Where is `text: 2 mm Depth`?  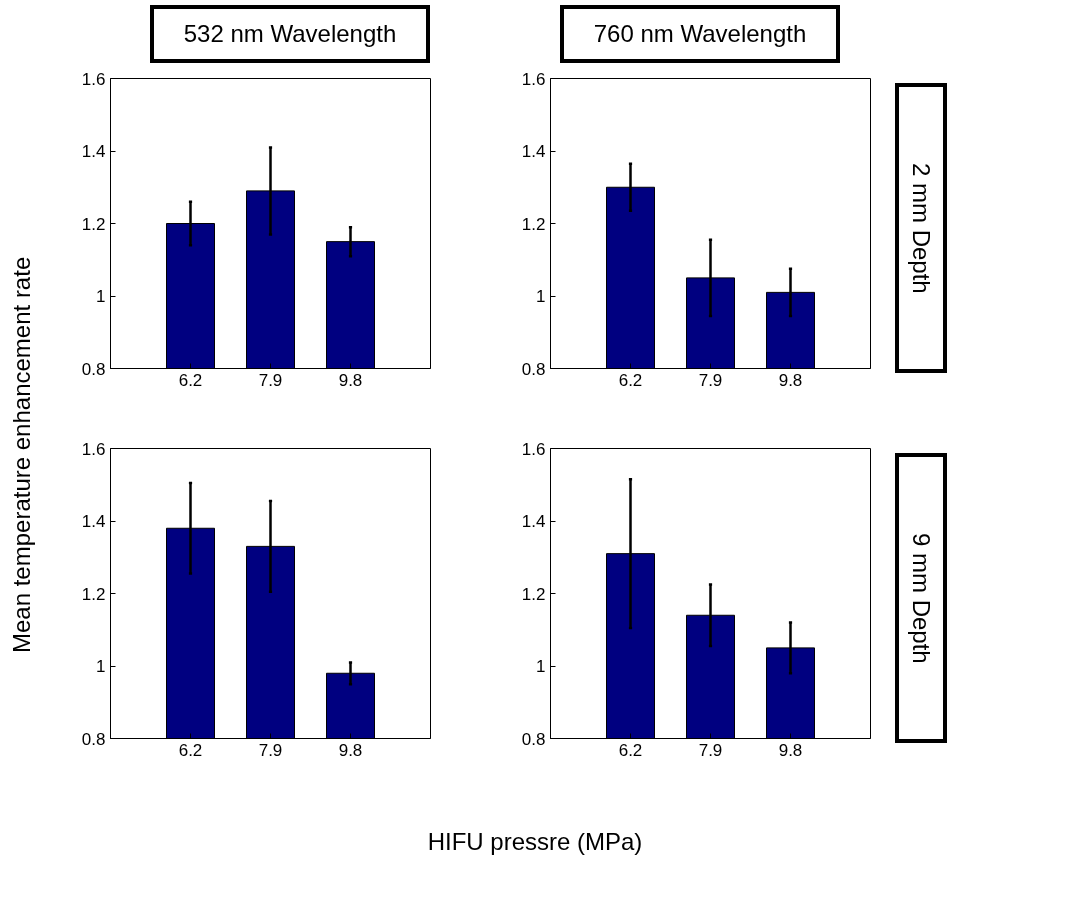
text: 2 mm Depth is located at coordinates (922, 228).